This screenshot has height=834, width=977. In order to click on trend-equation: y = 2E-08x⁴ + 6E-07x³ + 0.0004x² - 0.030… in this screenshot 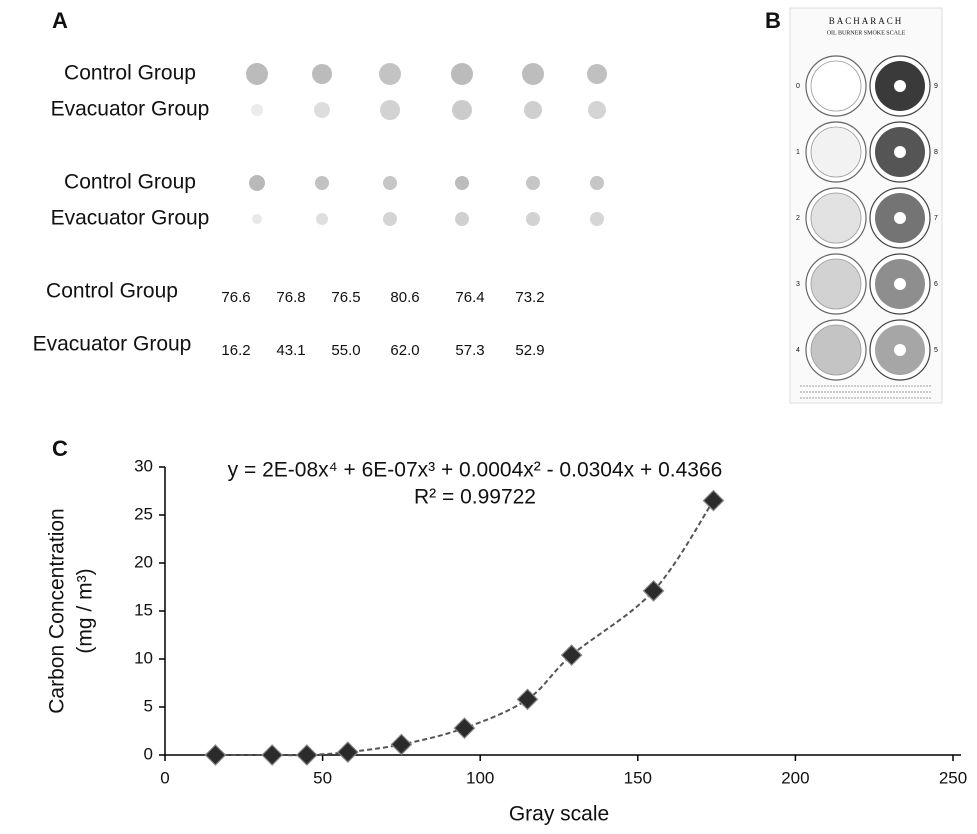, I will do `click(475, 470)`.